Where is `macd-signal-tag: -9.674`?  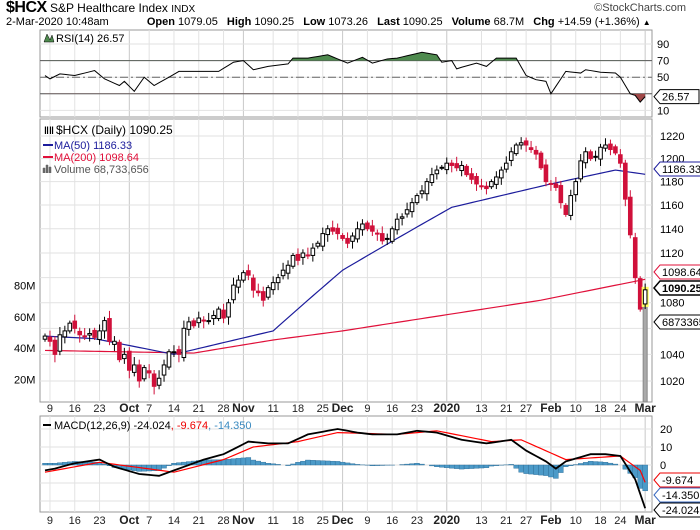
macd-signal-tag: -9.674 is located at coordinates (676, 480).